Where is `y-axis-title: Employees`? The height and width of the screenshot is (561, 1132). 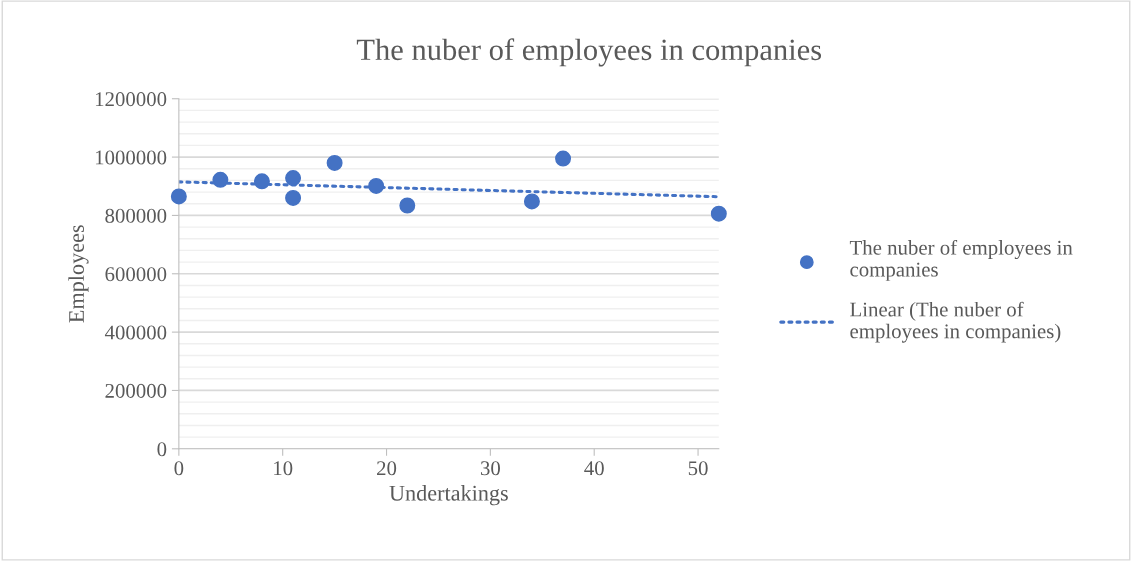
y-axis-title: Employees is located at coordinates (78, 274).